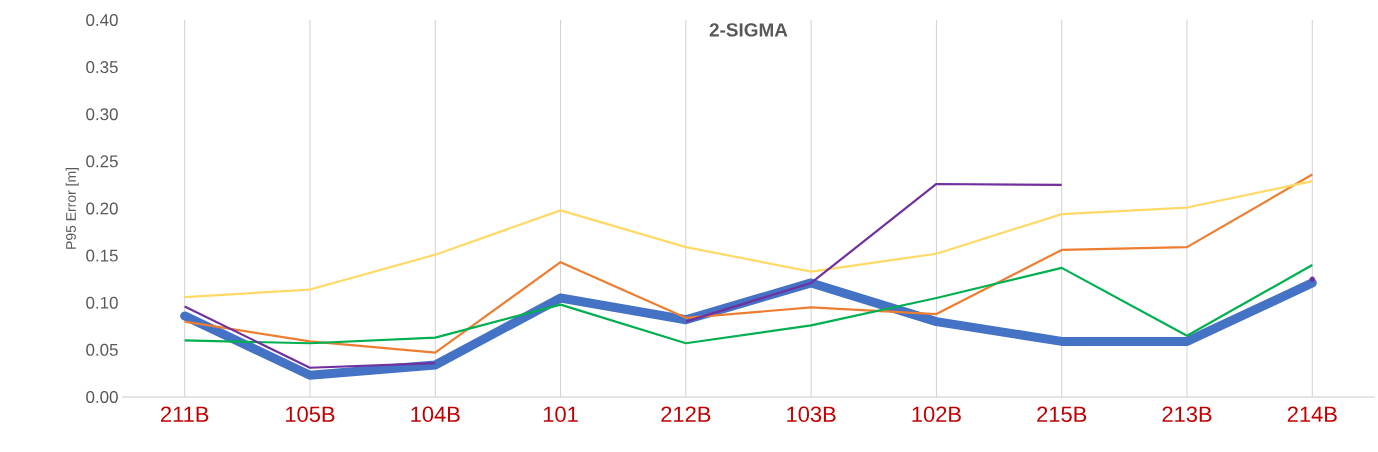 The width and height of the screenshot is (1378, 452). What do you see at coordinates (748, 30) in the screenshot?
I see `chart-title: 2-SIGMA` at bounding box center [748, 30].